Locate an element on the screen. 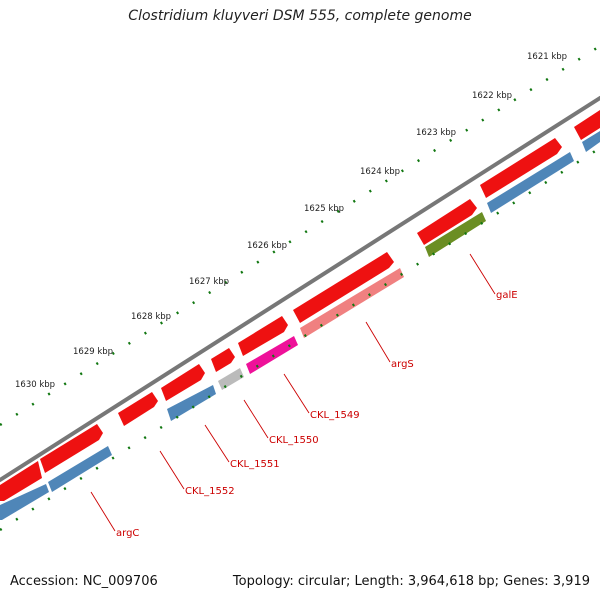 The image size is (600, 600). gene-reverse-gray is located at coordinates (231, 379).